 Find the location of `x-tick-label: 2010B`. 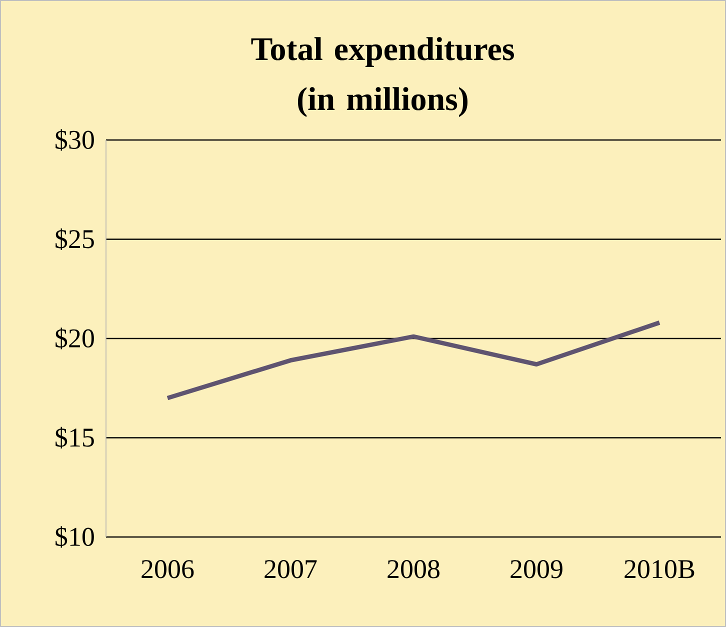

x-tick-label: 2010B is located at coordinates (659, 569).